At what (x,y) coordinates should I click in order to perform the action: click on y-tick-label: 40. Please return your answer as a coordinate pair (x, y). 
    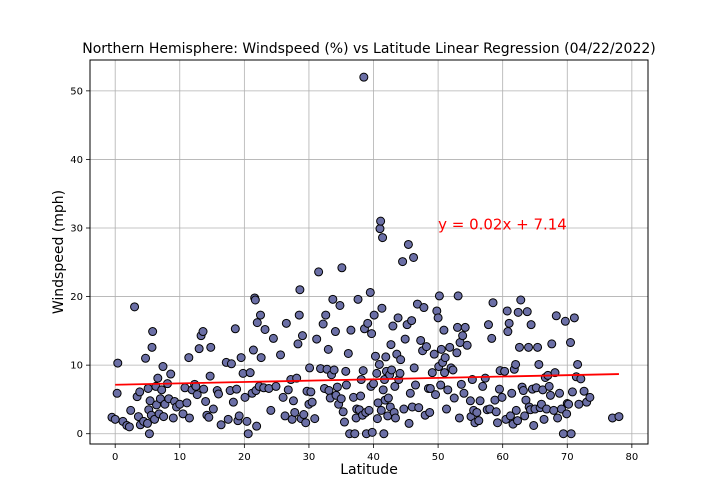
    Looking at the image, I should click on (76, 160).